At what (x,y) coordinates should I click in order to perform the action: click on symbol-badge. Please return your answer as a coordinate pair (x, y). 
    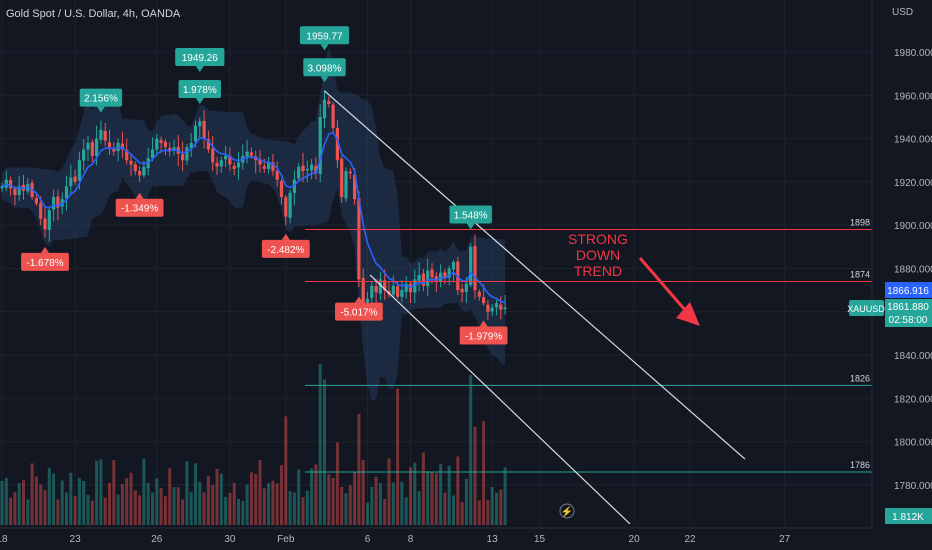
    Looking at the image, I should click on (866, 308).